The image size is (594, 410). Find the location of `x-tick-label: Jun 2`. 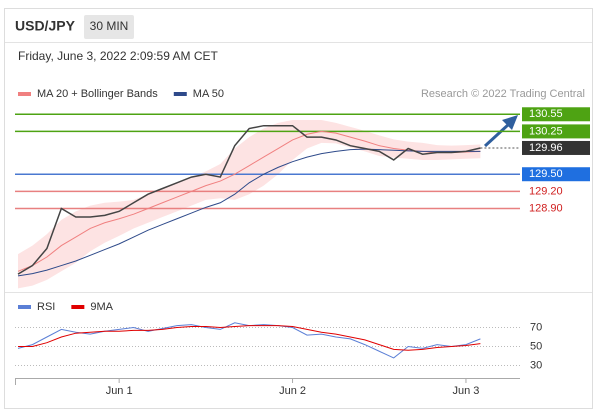

x-tick-label: Jun 2 is located at coordinates (292, 391).